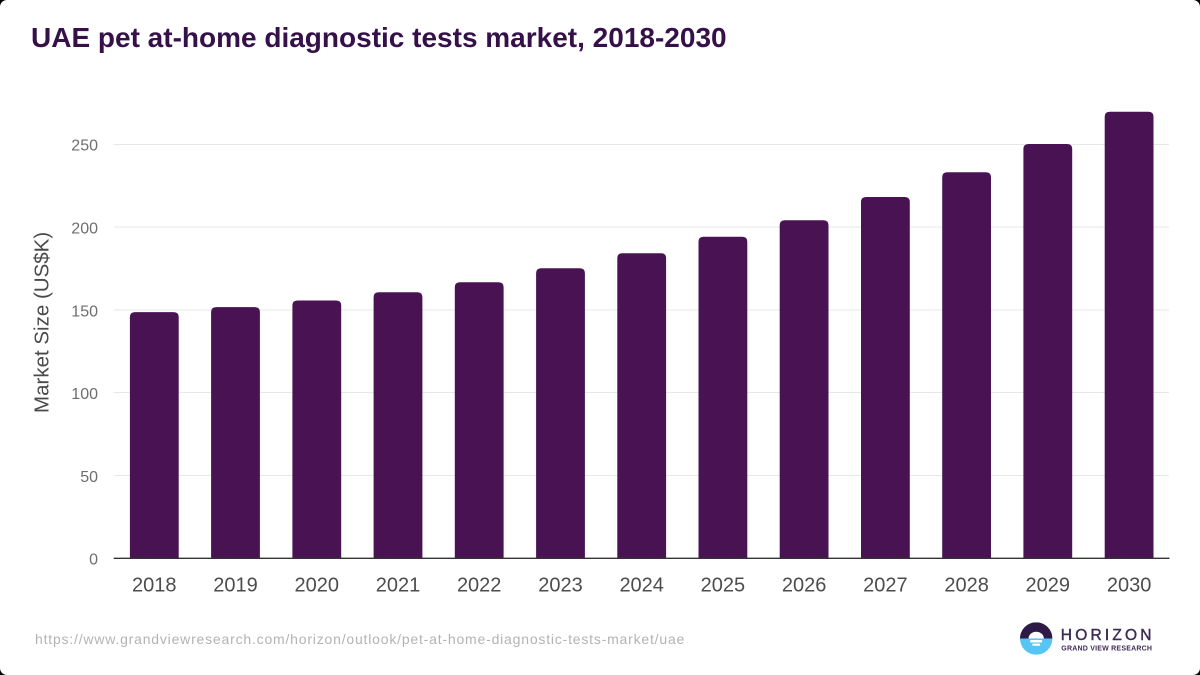 The image size is (1200, 675). I want to click on svg-text: 100, so click(84, 394).